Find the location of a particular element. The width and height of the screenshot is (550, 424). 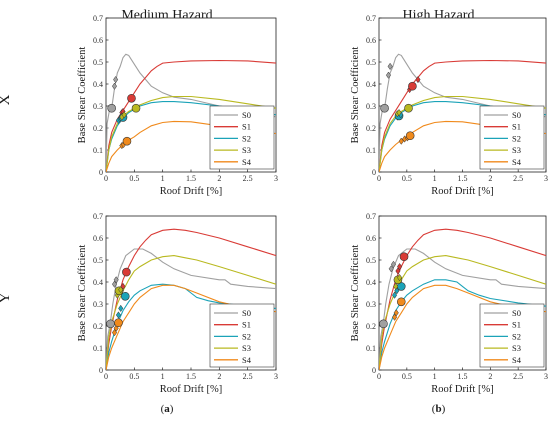

series-line-s4 is located at coordinates (191, 327).